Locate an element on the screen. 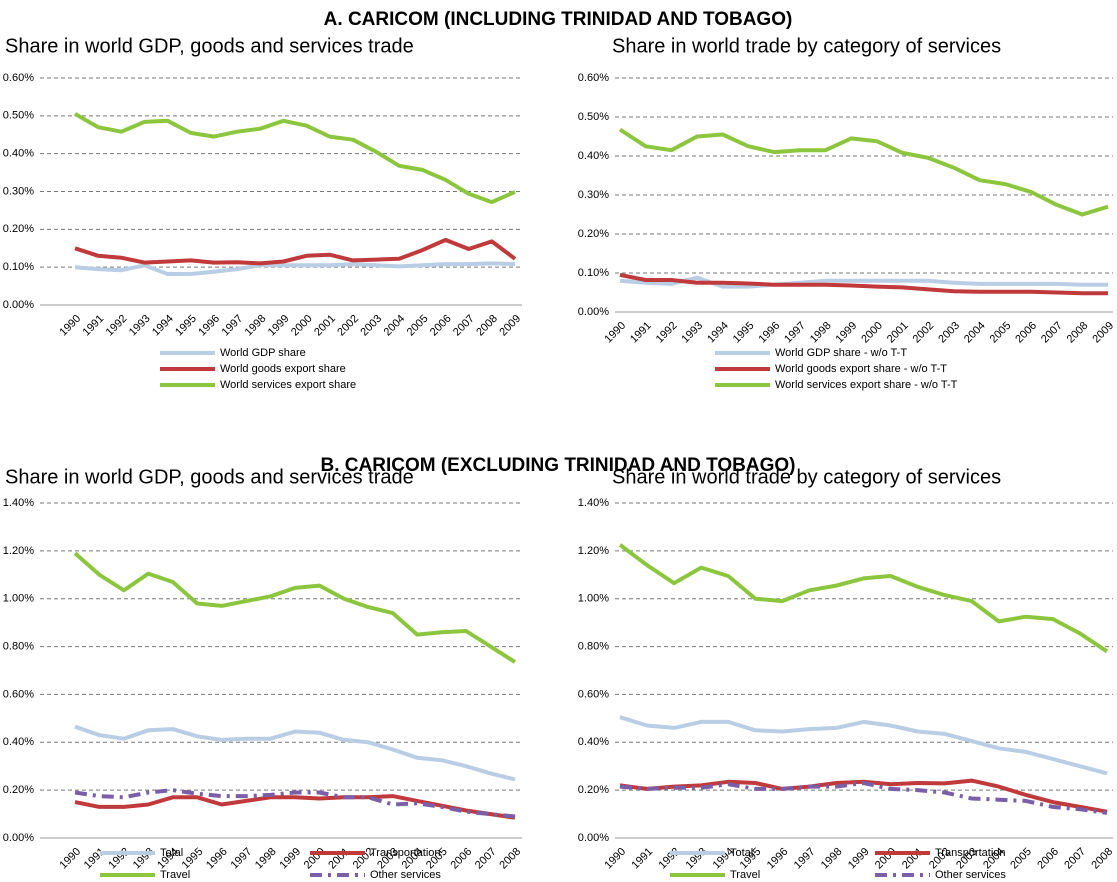 The width and height of the screenshot is (1117, 882). legend-label: Travel is located at coordinates (745, 875).